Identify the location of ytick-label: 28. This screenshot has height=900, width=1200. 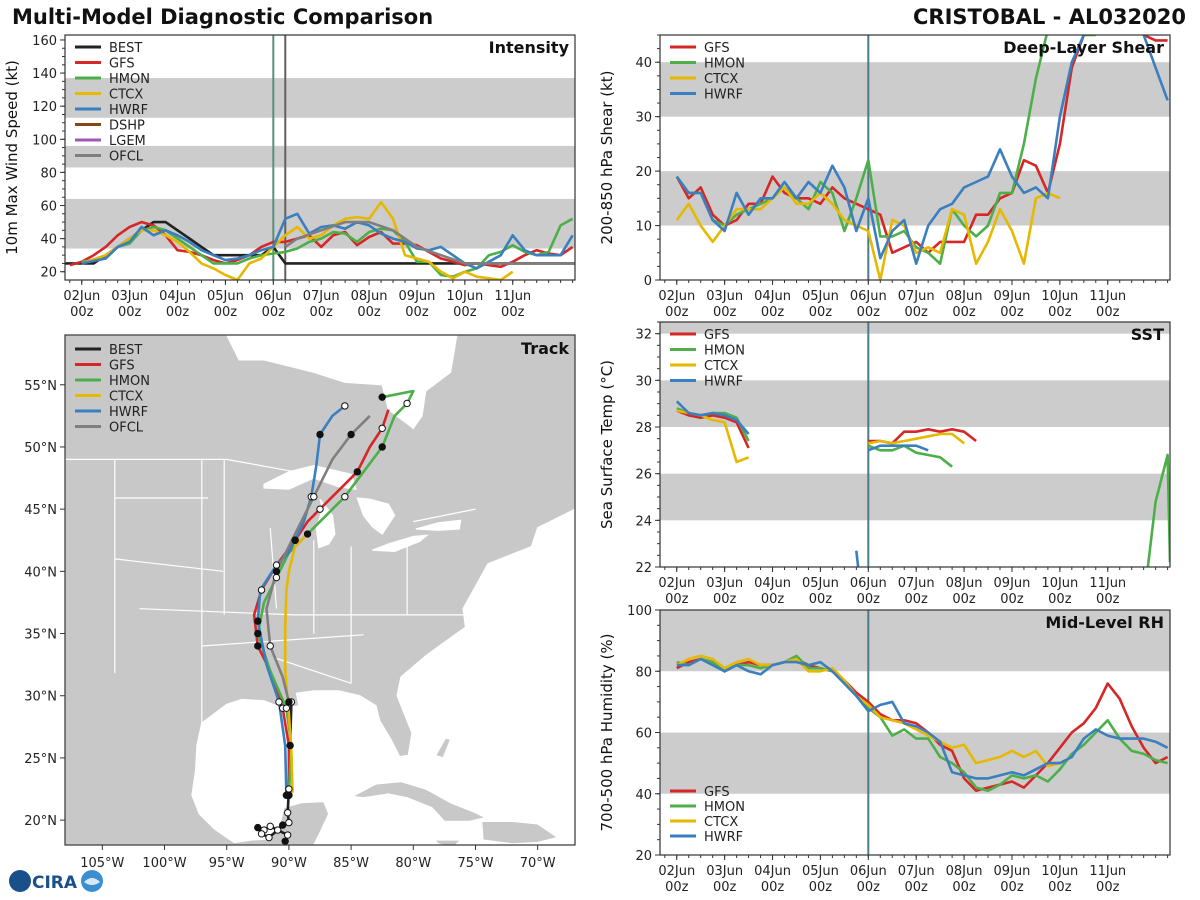
(643, 428).